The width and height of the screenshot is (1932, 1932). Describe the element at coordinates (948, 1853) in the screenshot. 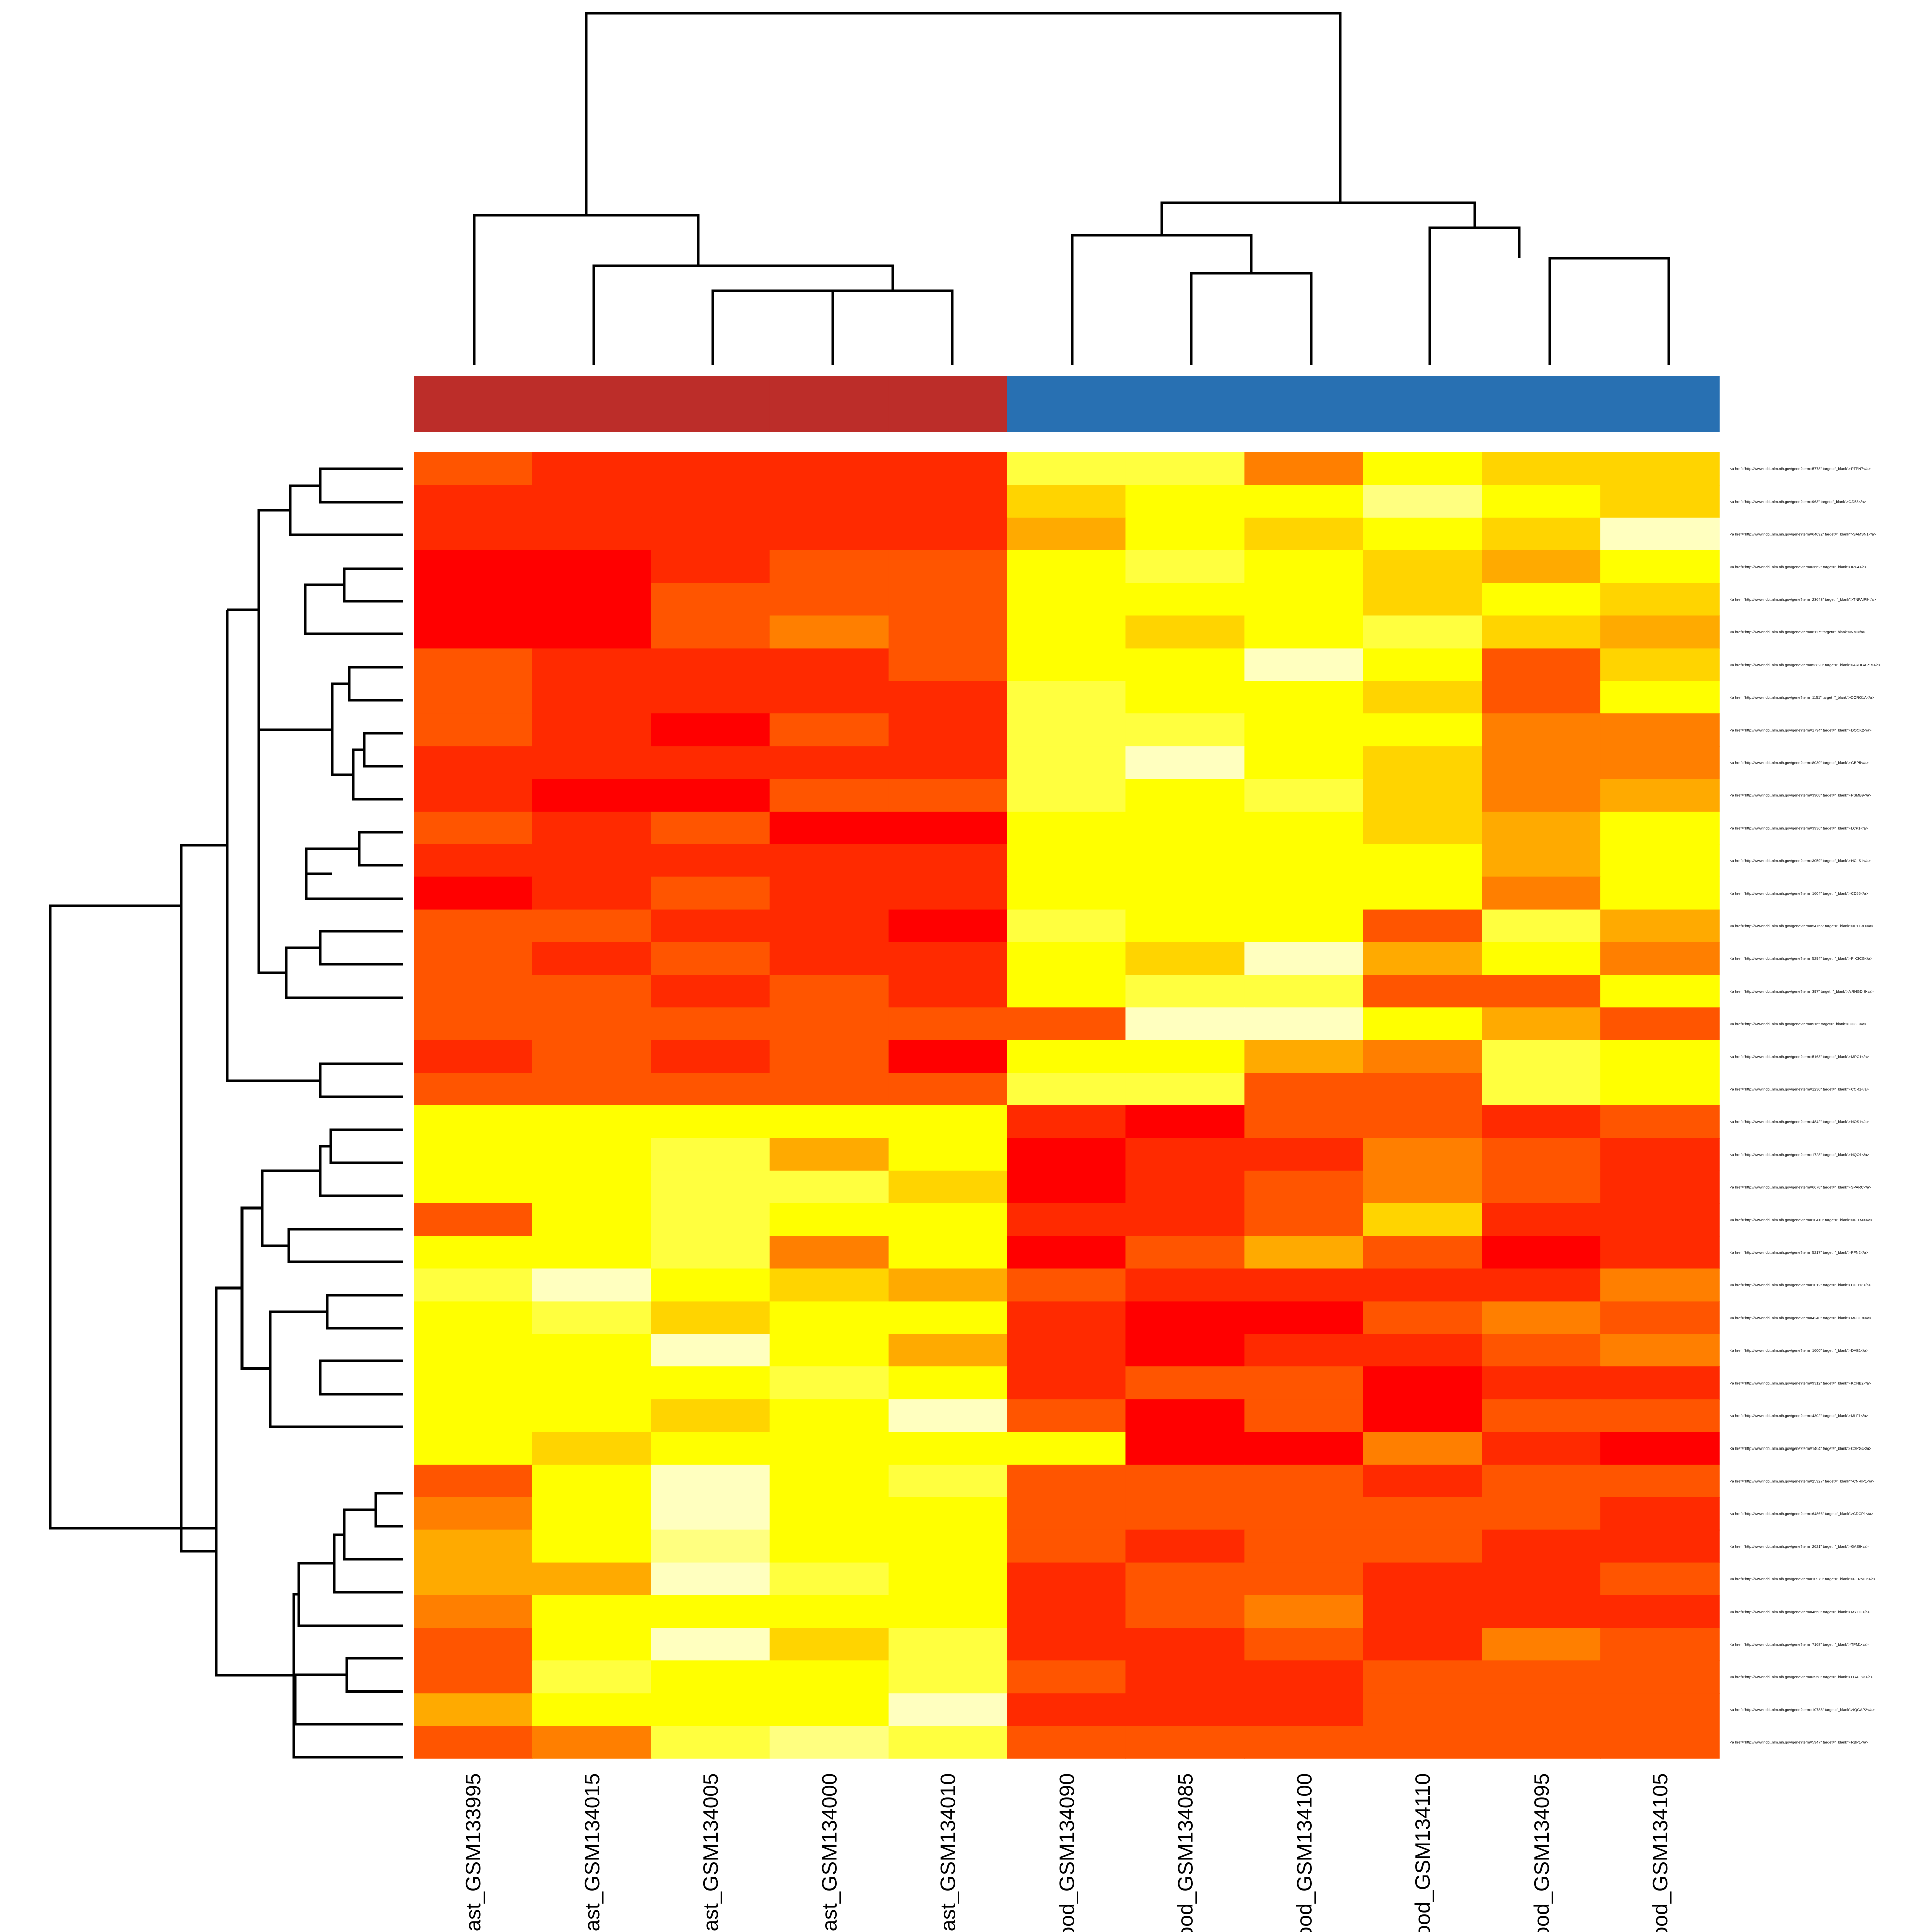

I see `column-label: Breast_GSM134010` at that location.